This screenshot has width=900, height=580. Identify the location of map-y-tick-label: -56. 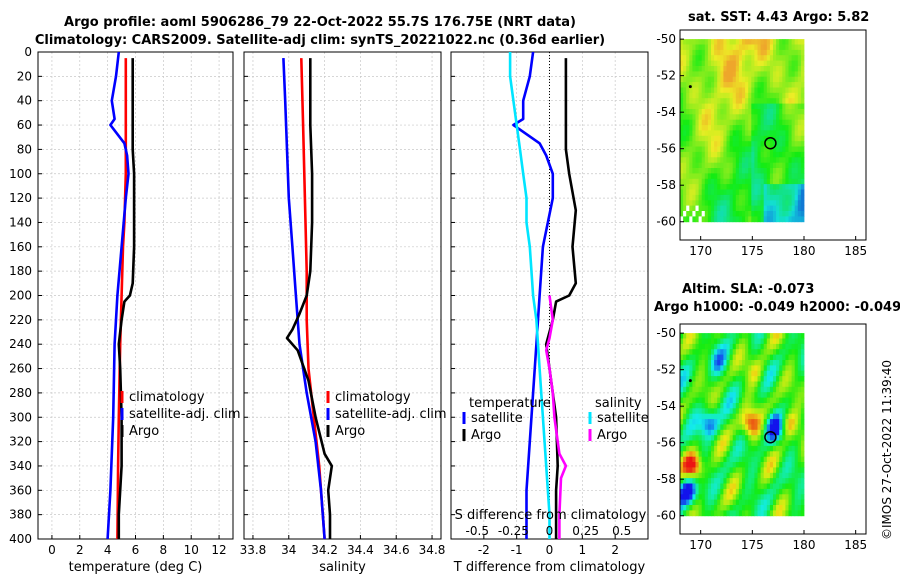
(666, 149).